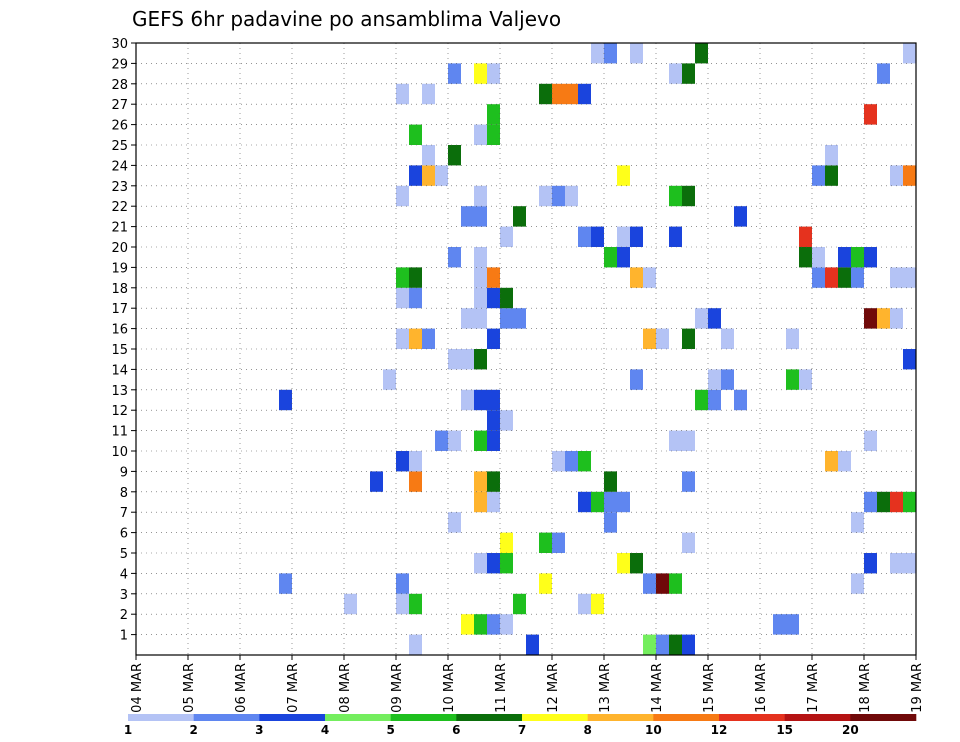 This screenshot has height=742, width=960. What do you see at coordinates (119, 452) in the screenshot?
I see `y-tick-label: 10` at bounding box center [119, 452].